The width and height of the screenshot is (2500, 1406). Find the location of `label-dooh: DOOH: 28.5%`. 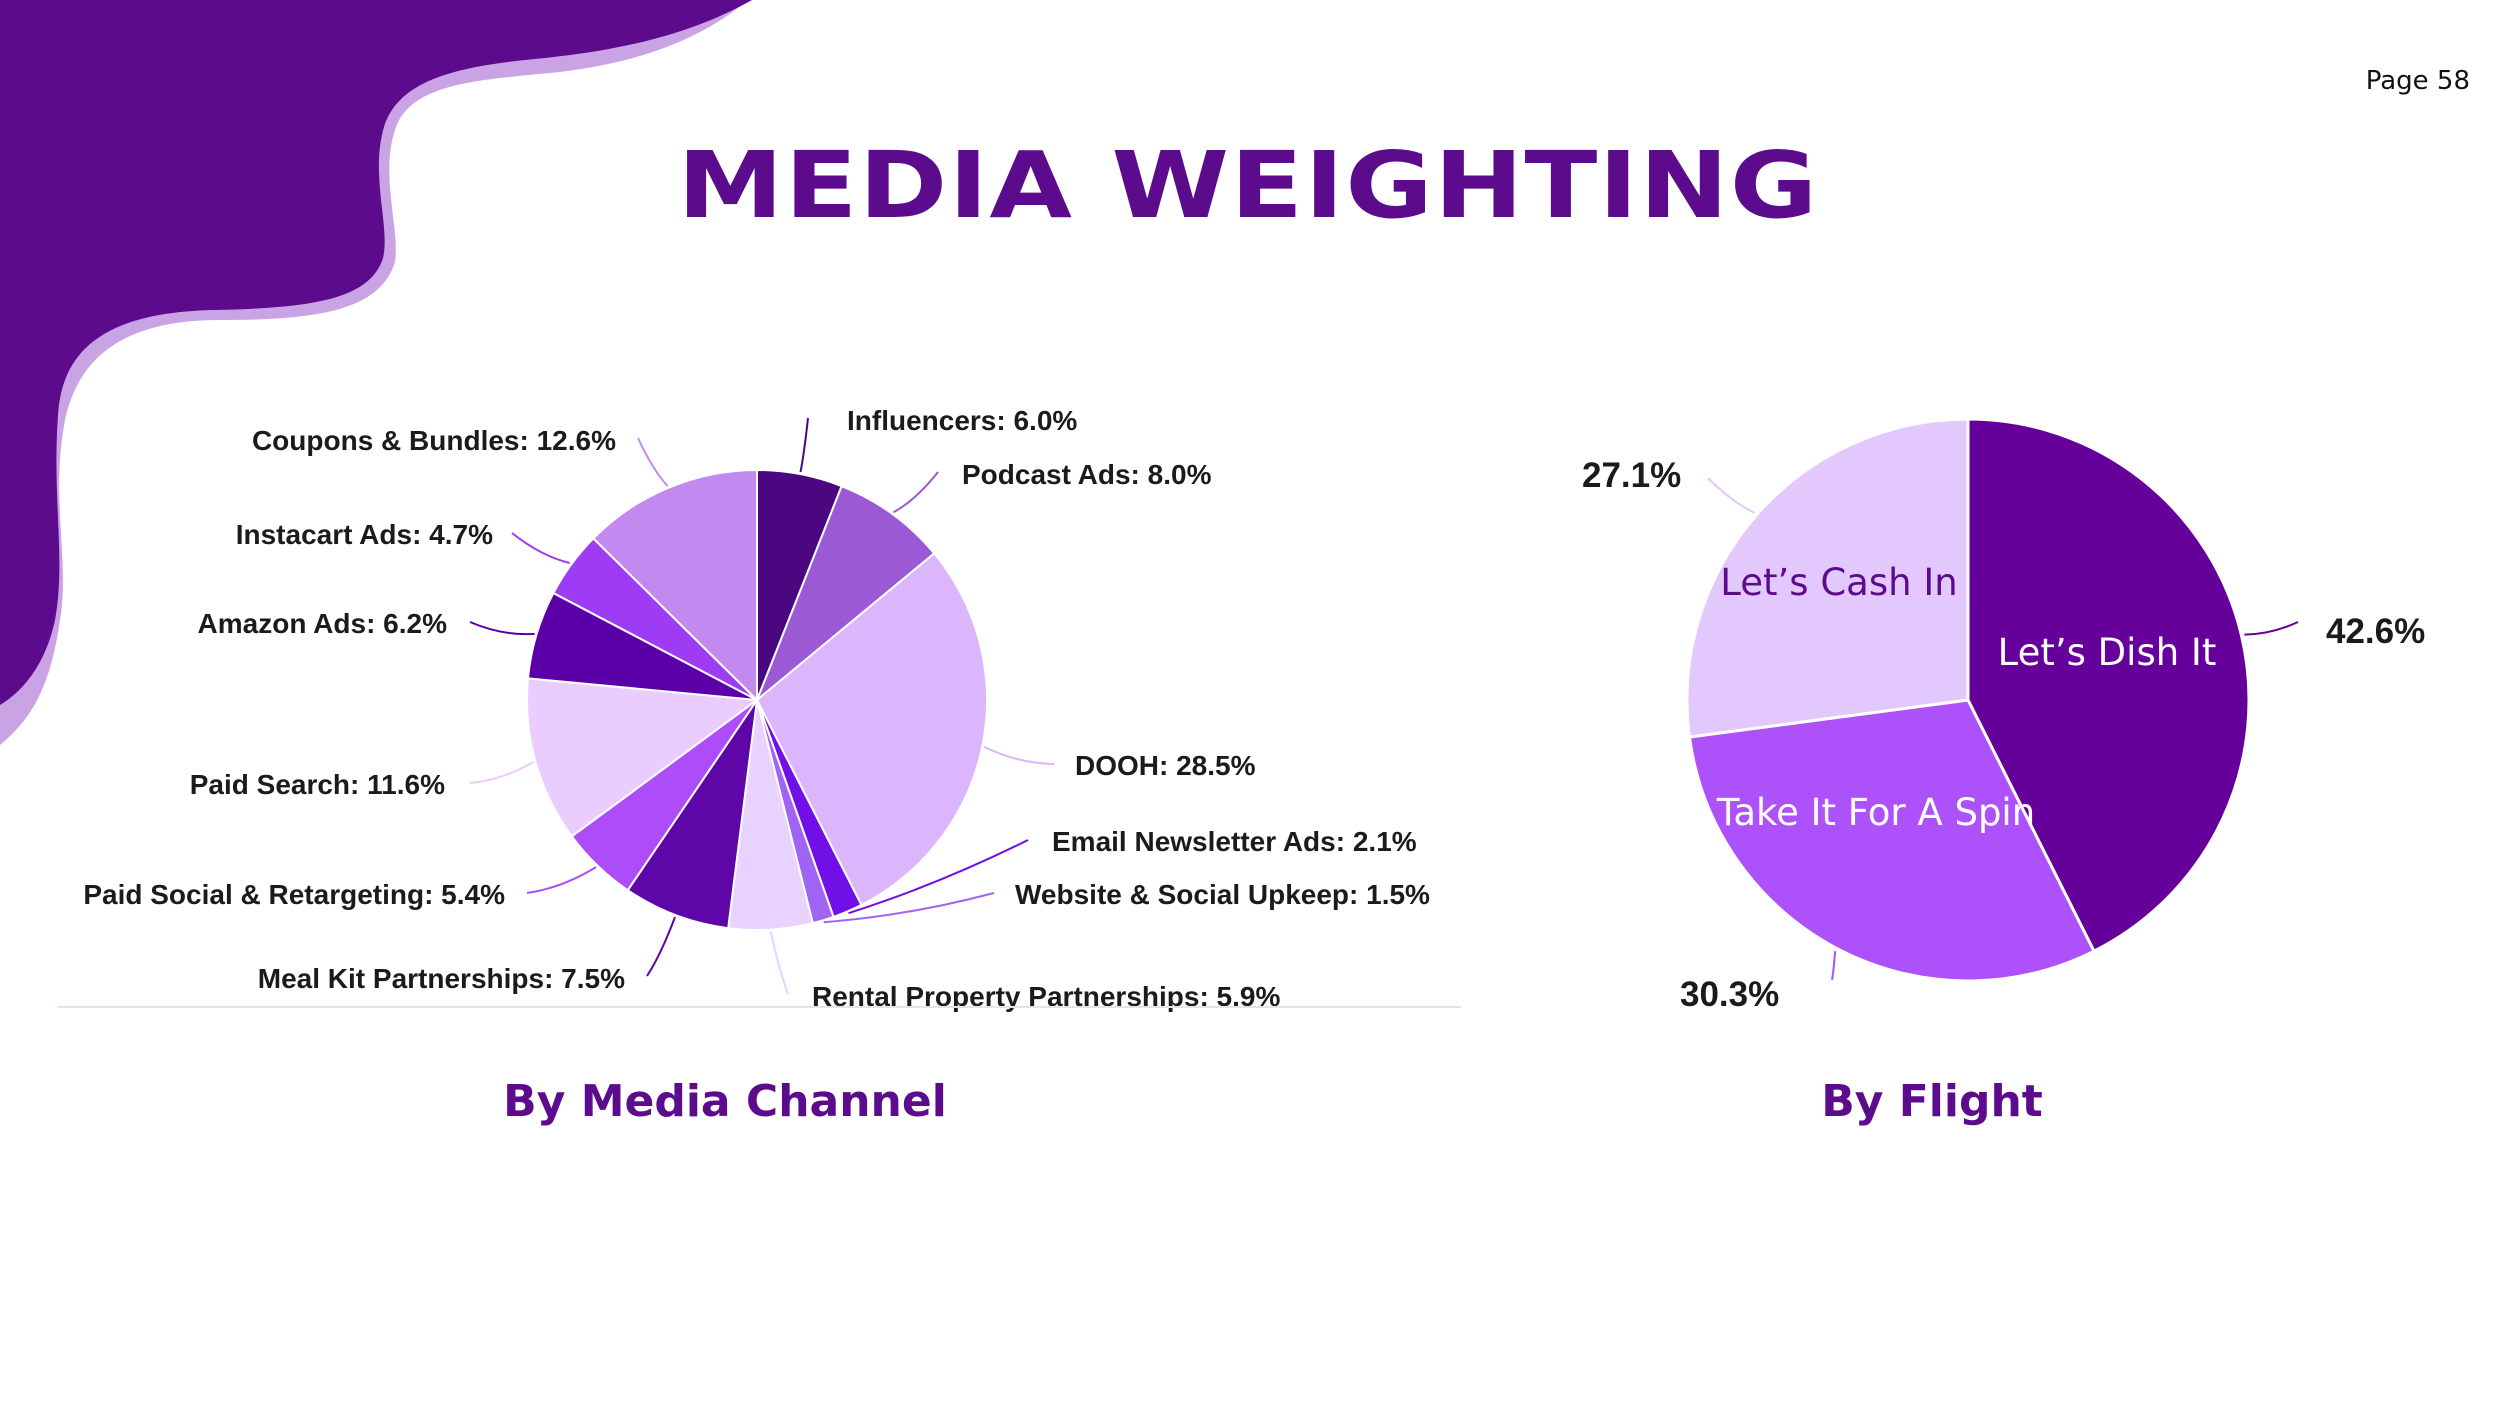

label-dooh: DOOH: 28.5% is located at coordinates (1165, 765).